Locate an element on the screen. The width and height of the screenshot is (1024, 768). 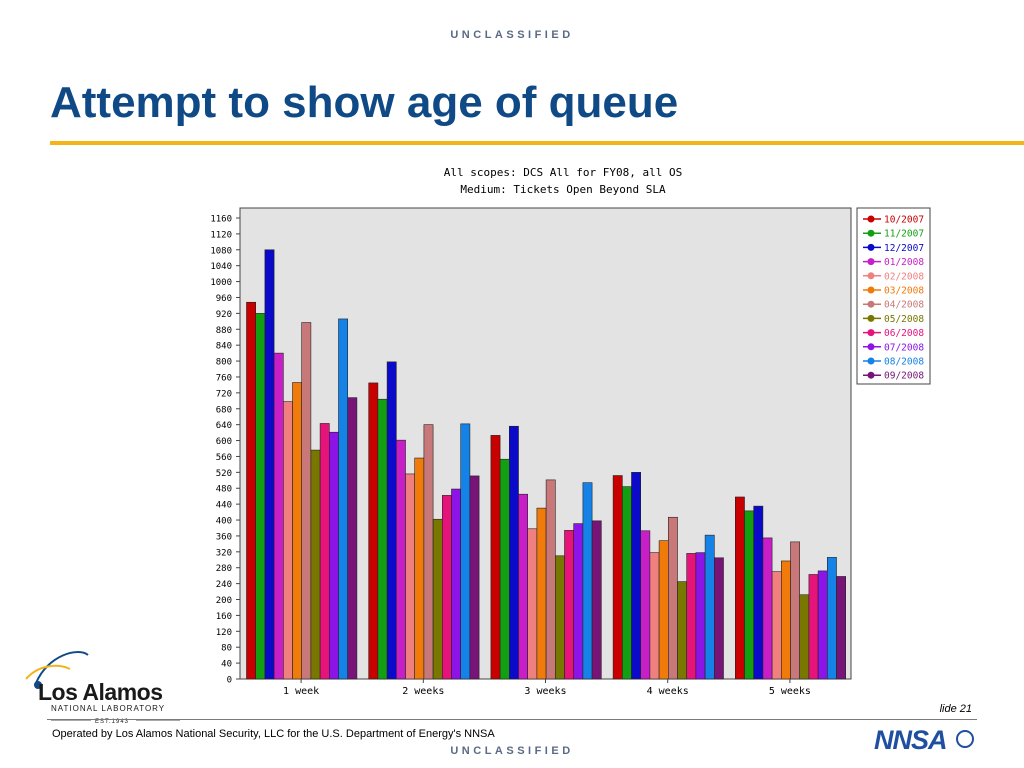
bar-11-2007-2-weeks is located at coordinates (382, 539).